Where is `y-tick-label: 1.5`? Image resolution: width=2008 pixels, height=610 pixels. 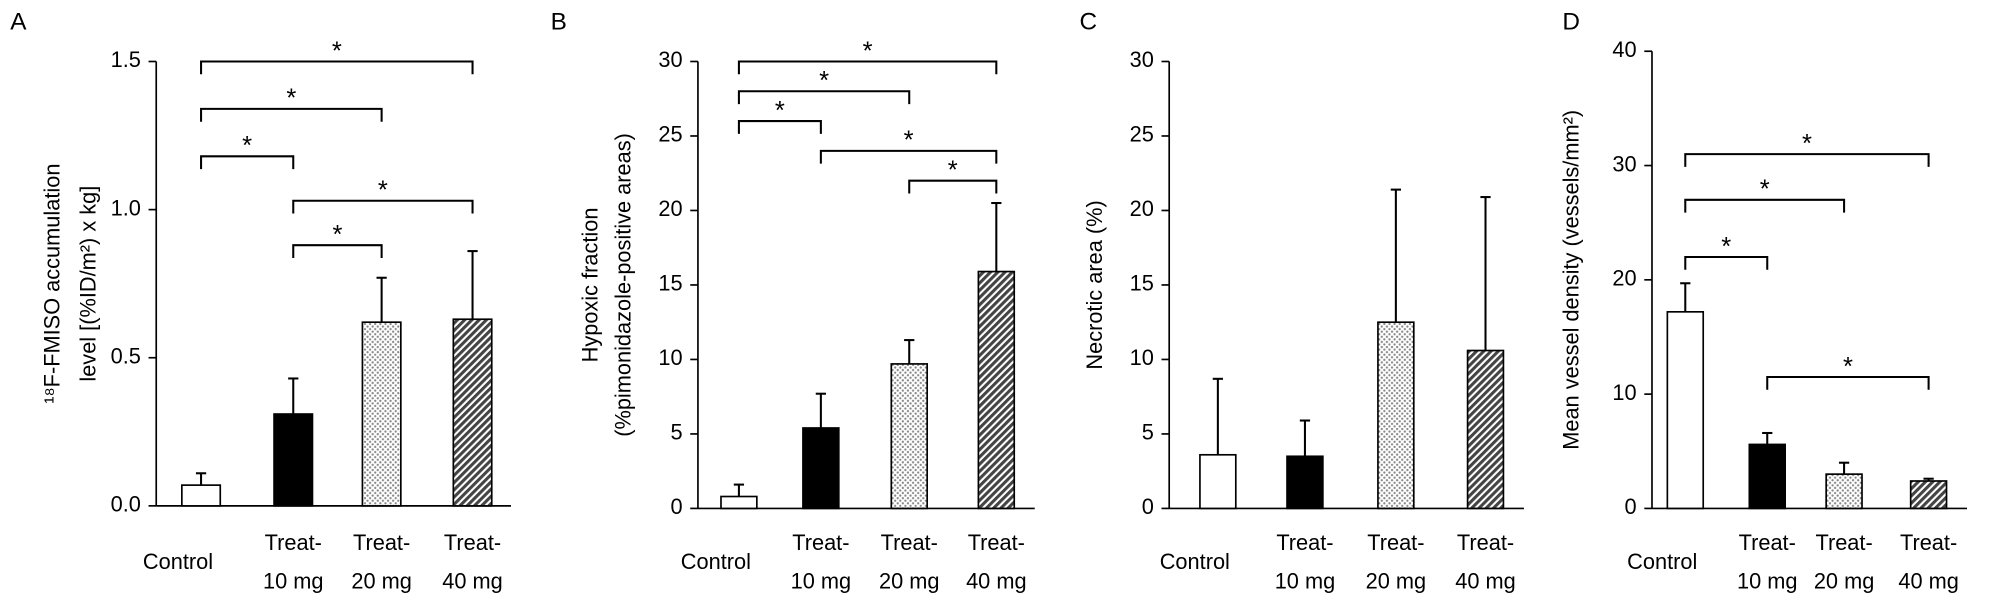 y-tick-label: 1.5 is located at coordinates (126, 59).